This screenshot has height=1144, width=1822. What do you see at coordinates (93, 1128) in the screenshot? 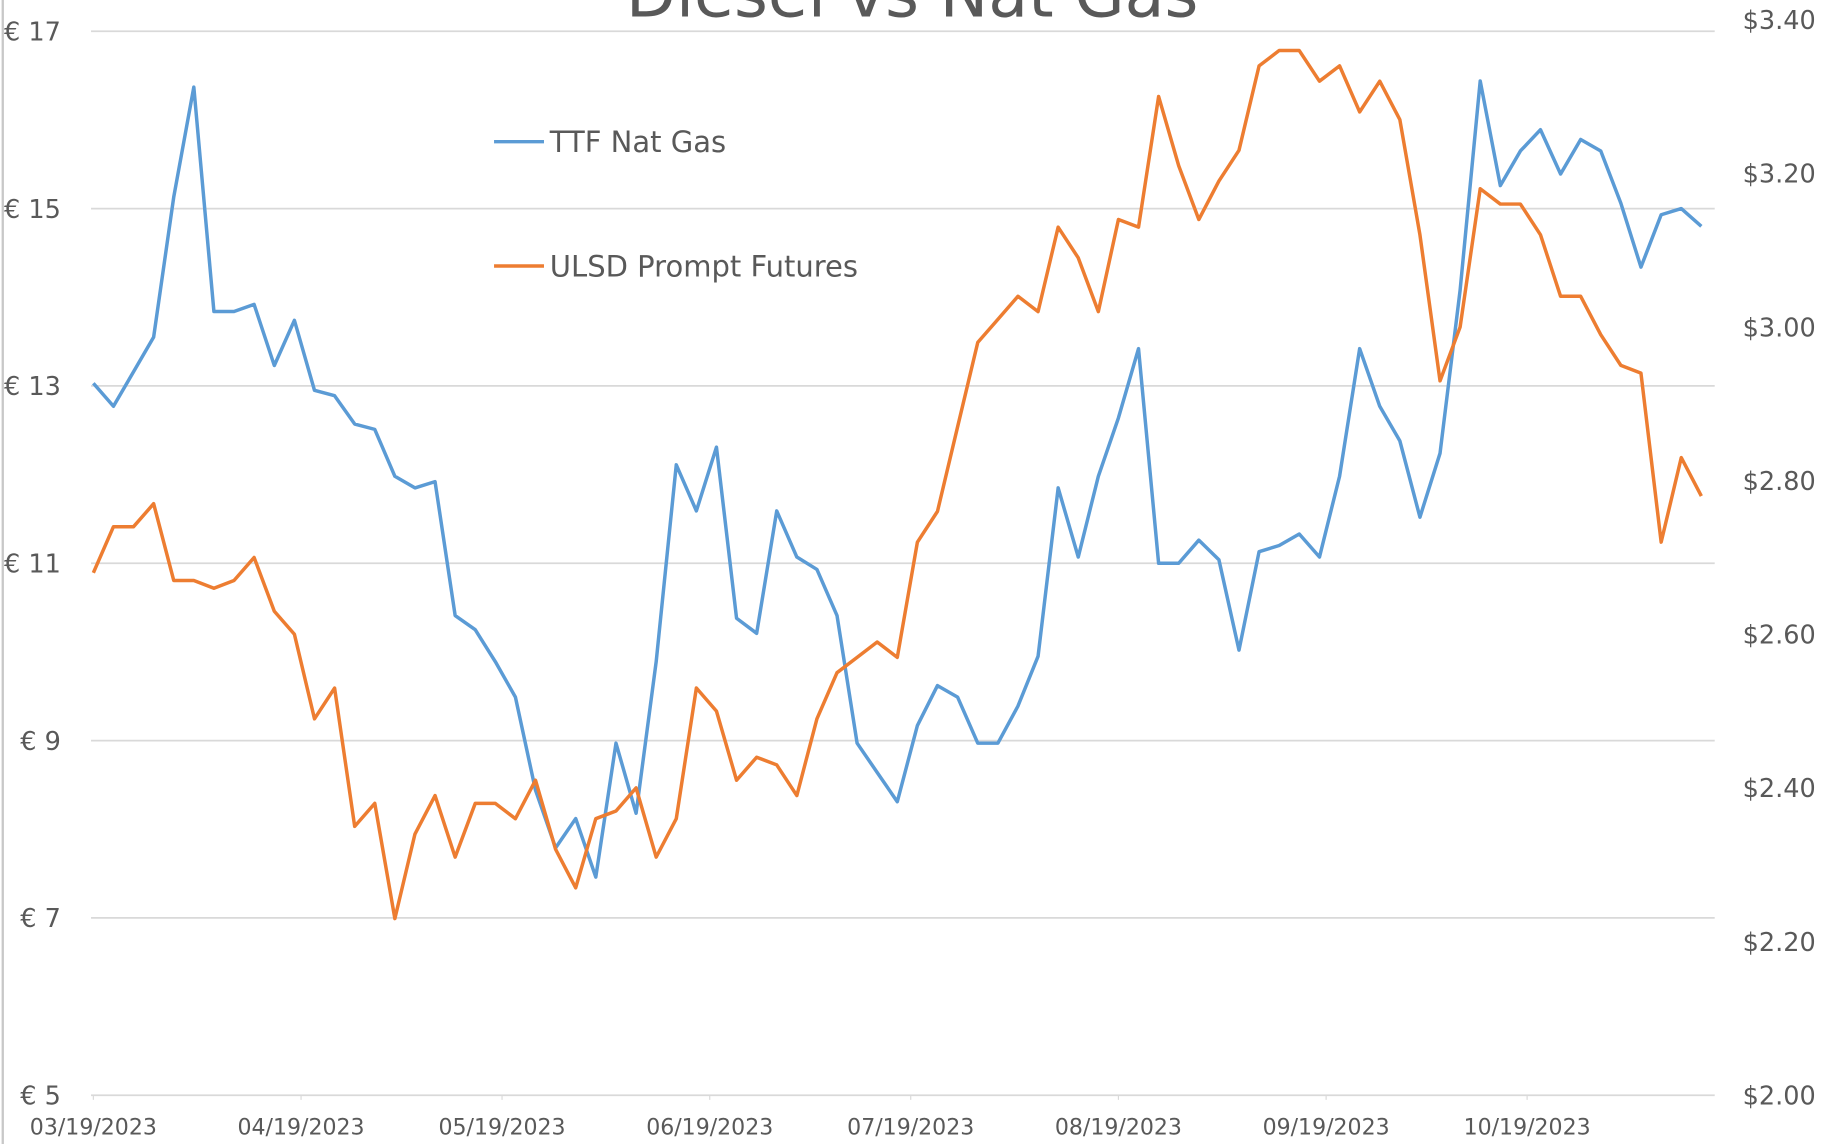
I see `x-tick-label: 03/19/2023` at bounding box center [93, 1128].